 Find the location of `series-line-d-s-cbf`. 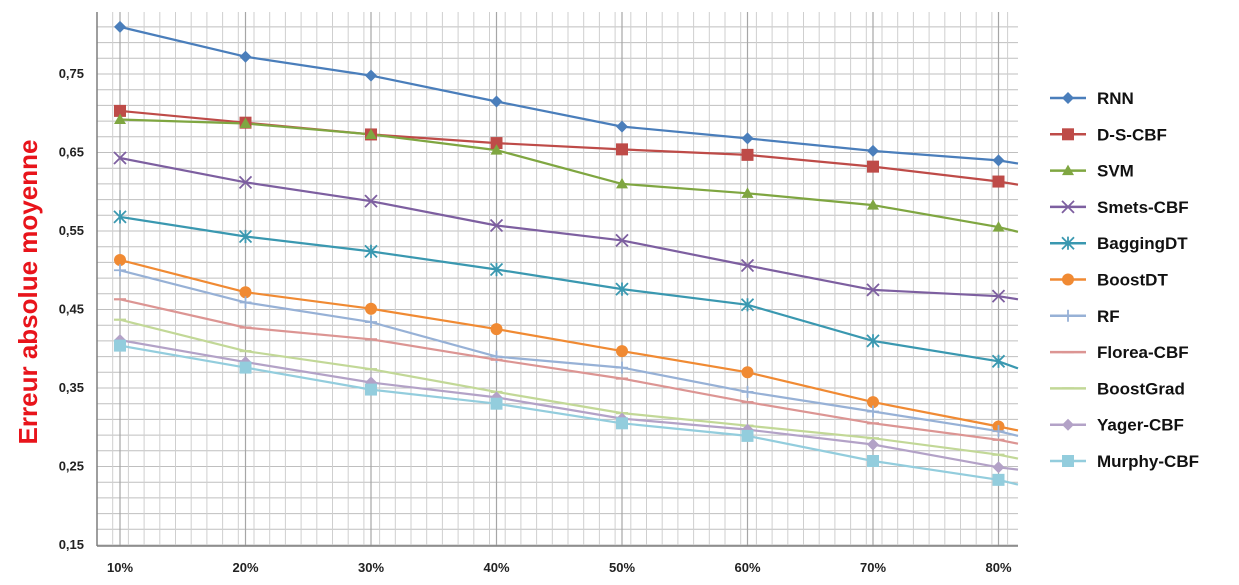

series-line-d-s-cbf is located at coordinates (569, 147).